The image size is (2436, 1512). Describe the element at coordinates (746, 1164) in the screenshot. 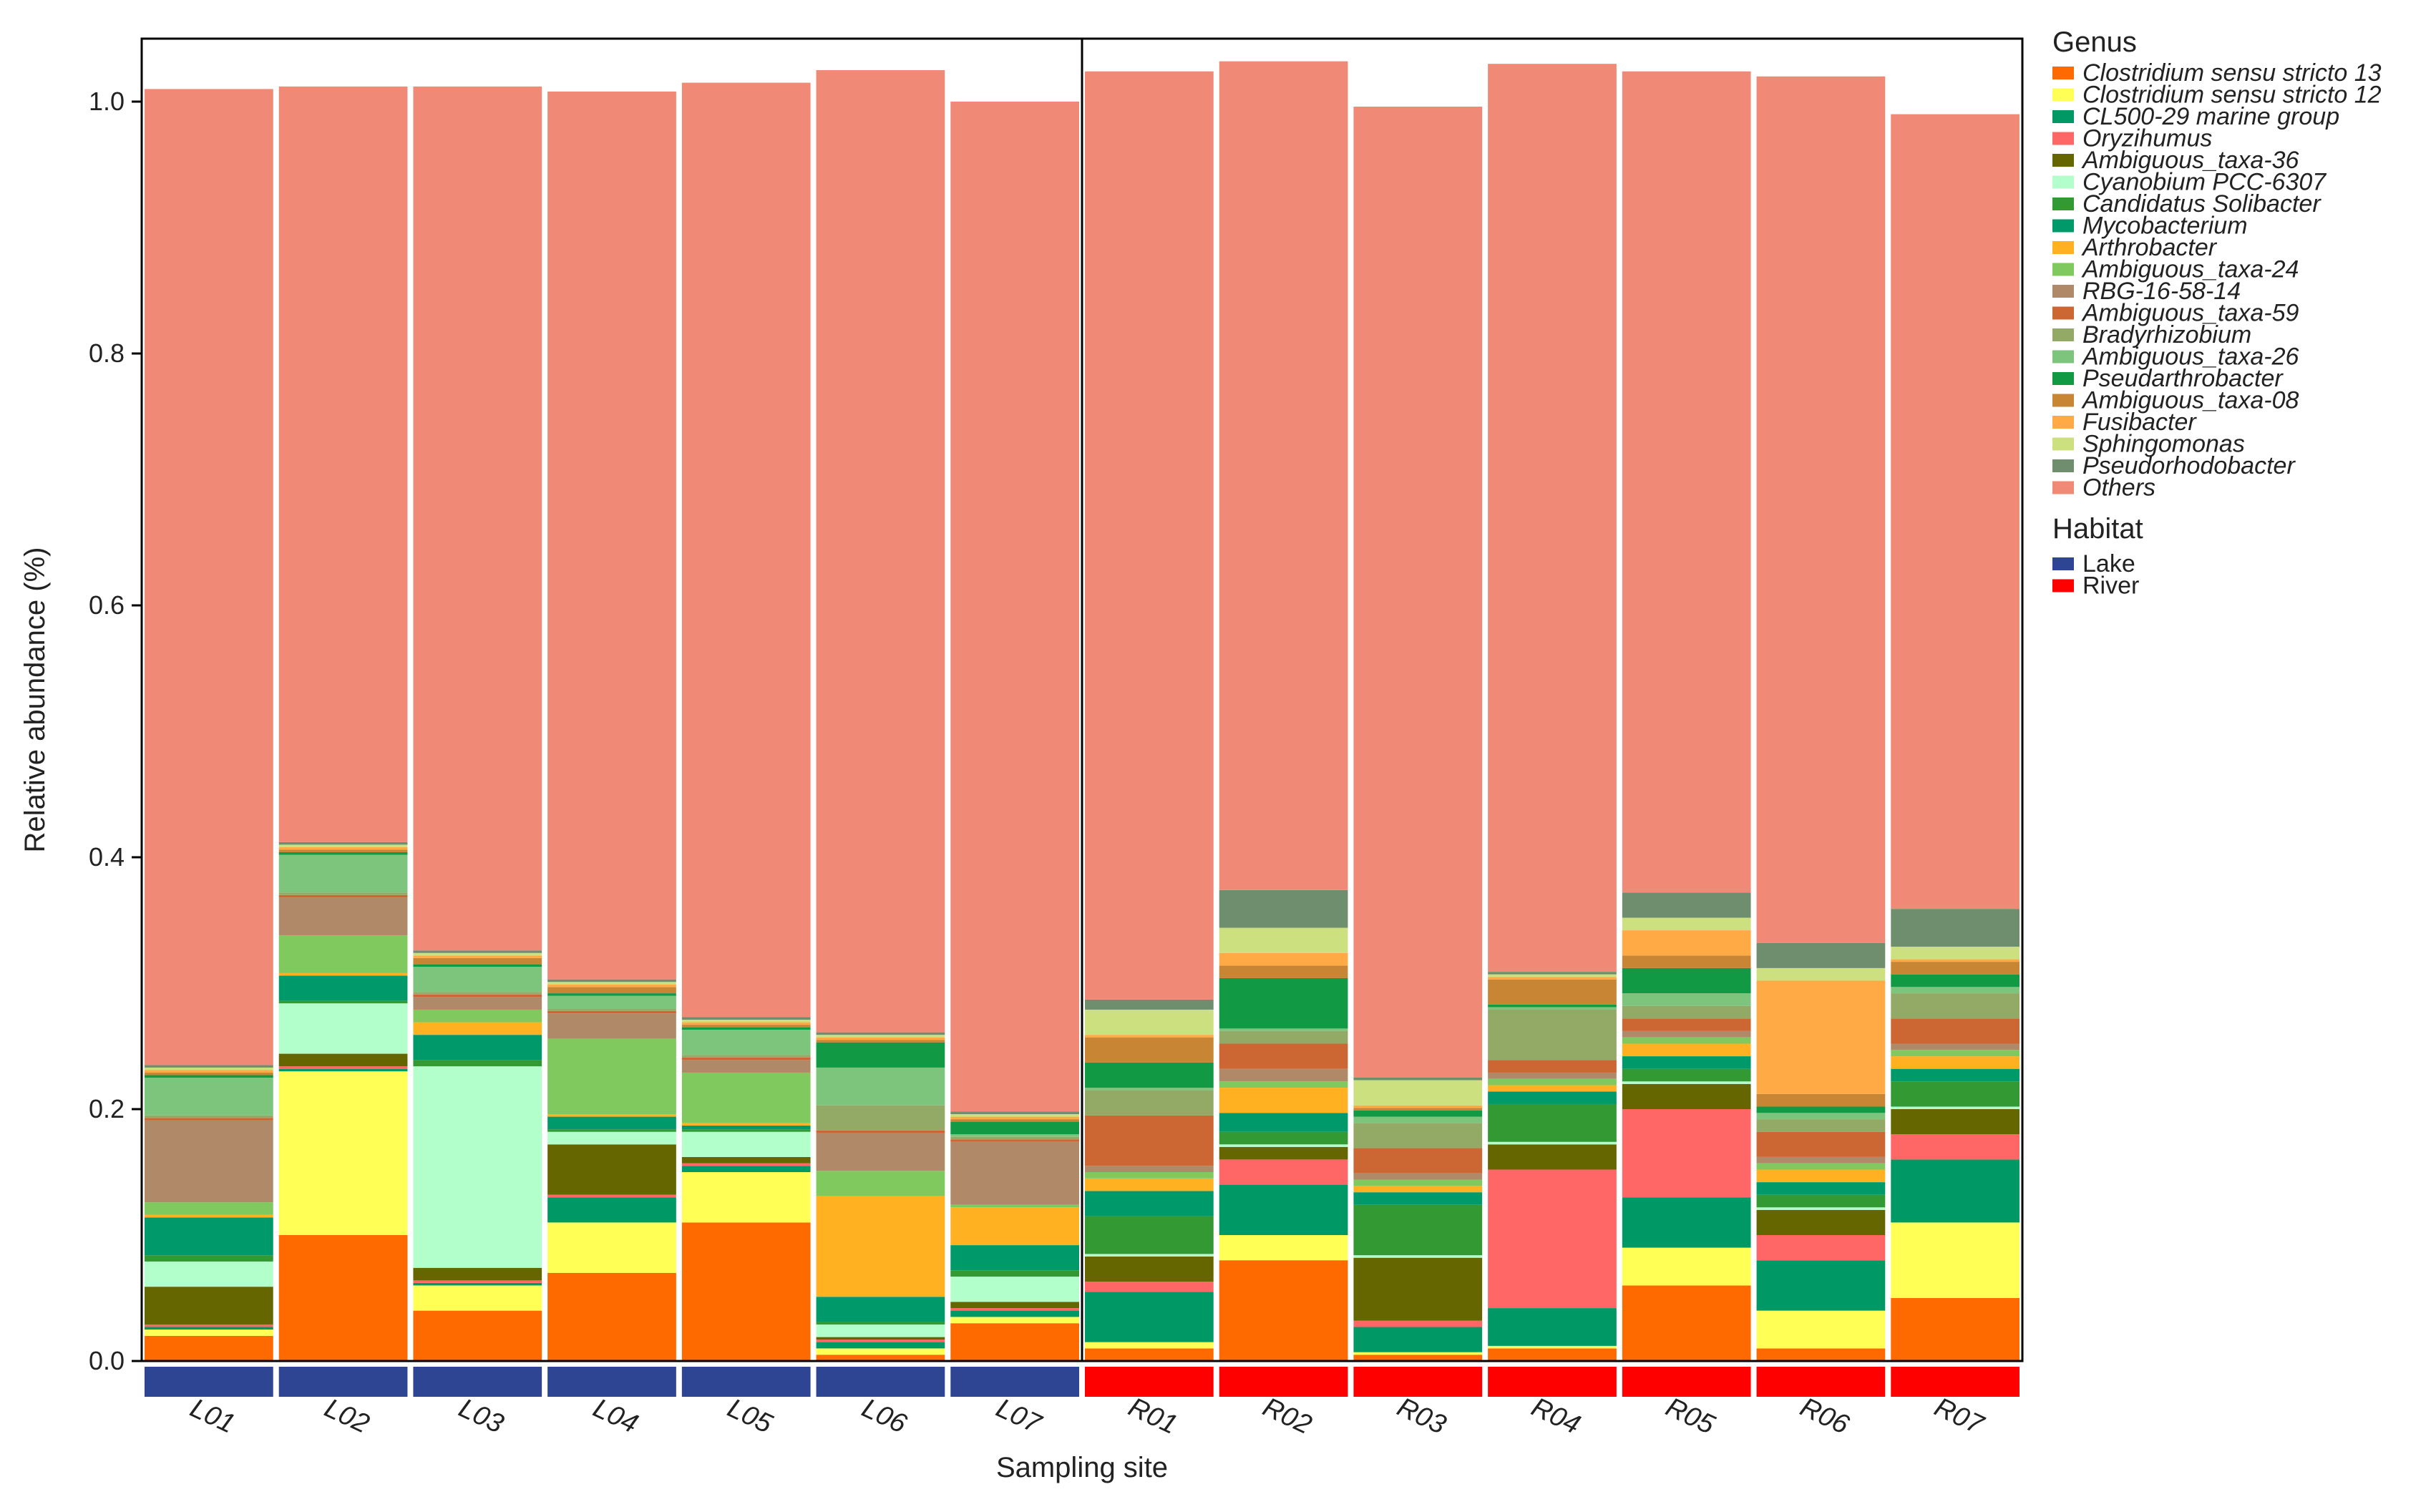

I see `bar-segment: L05 — Oryzihumus: 0.002` at that location.